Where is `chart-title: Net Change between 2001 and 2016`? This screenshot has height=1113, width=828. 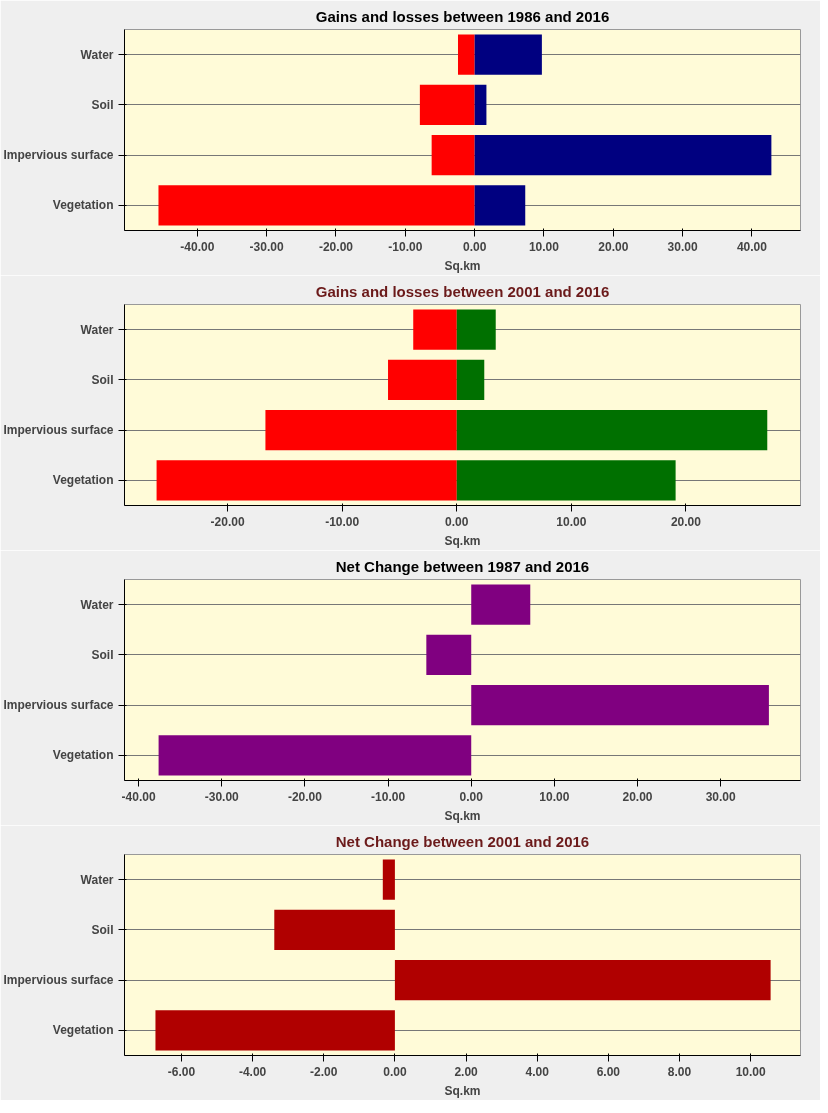 chart-title: Net Change between 2001 and 2016 is located at coordinates (462, 841).